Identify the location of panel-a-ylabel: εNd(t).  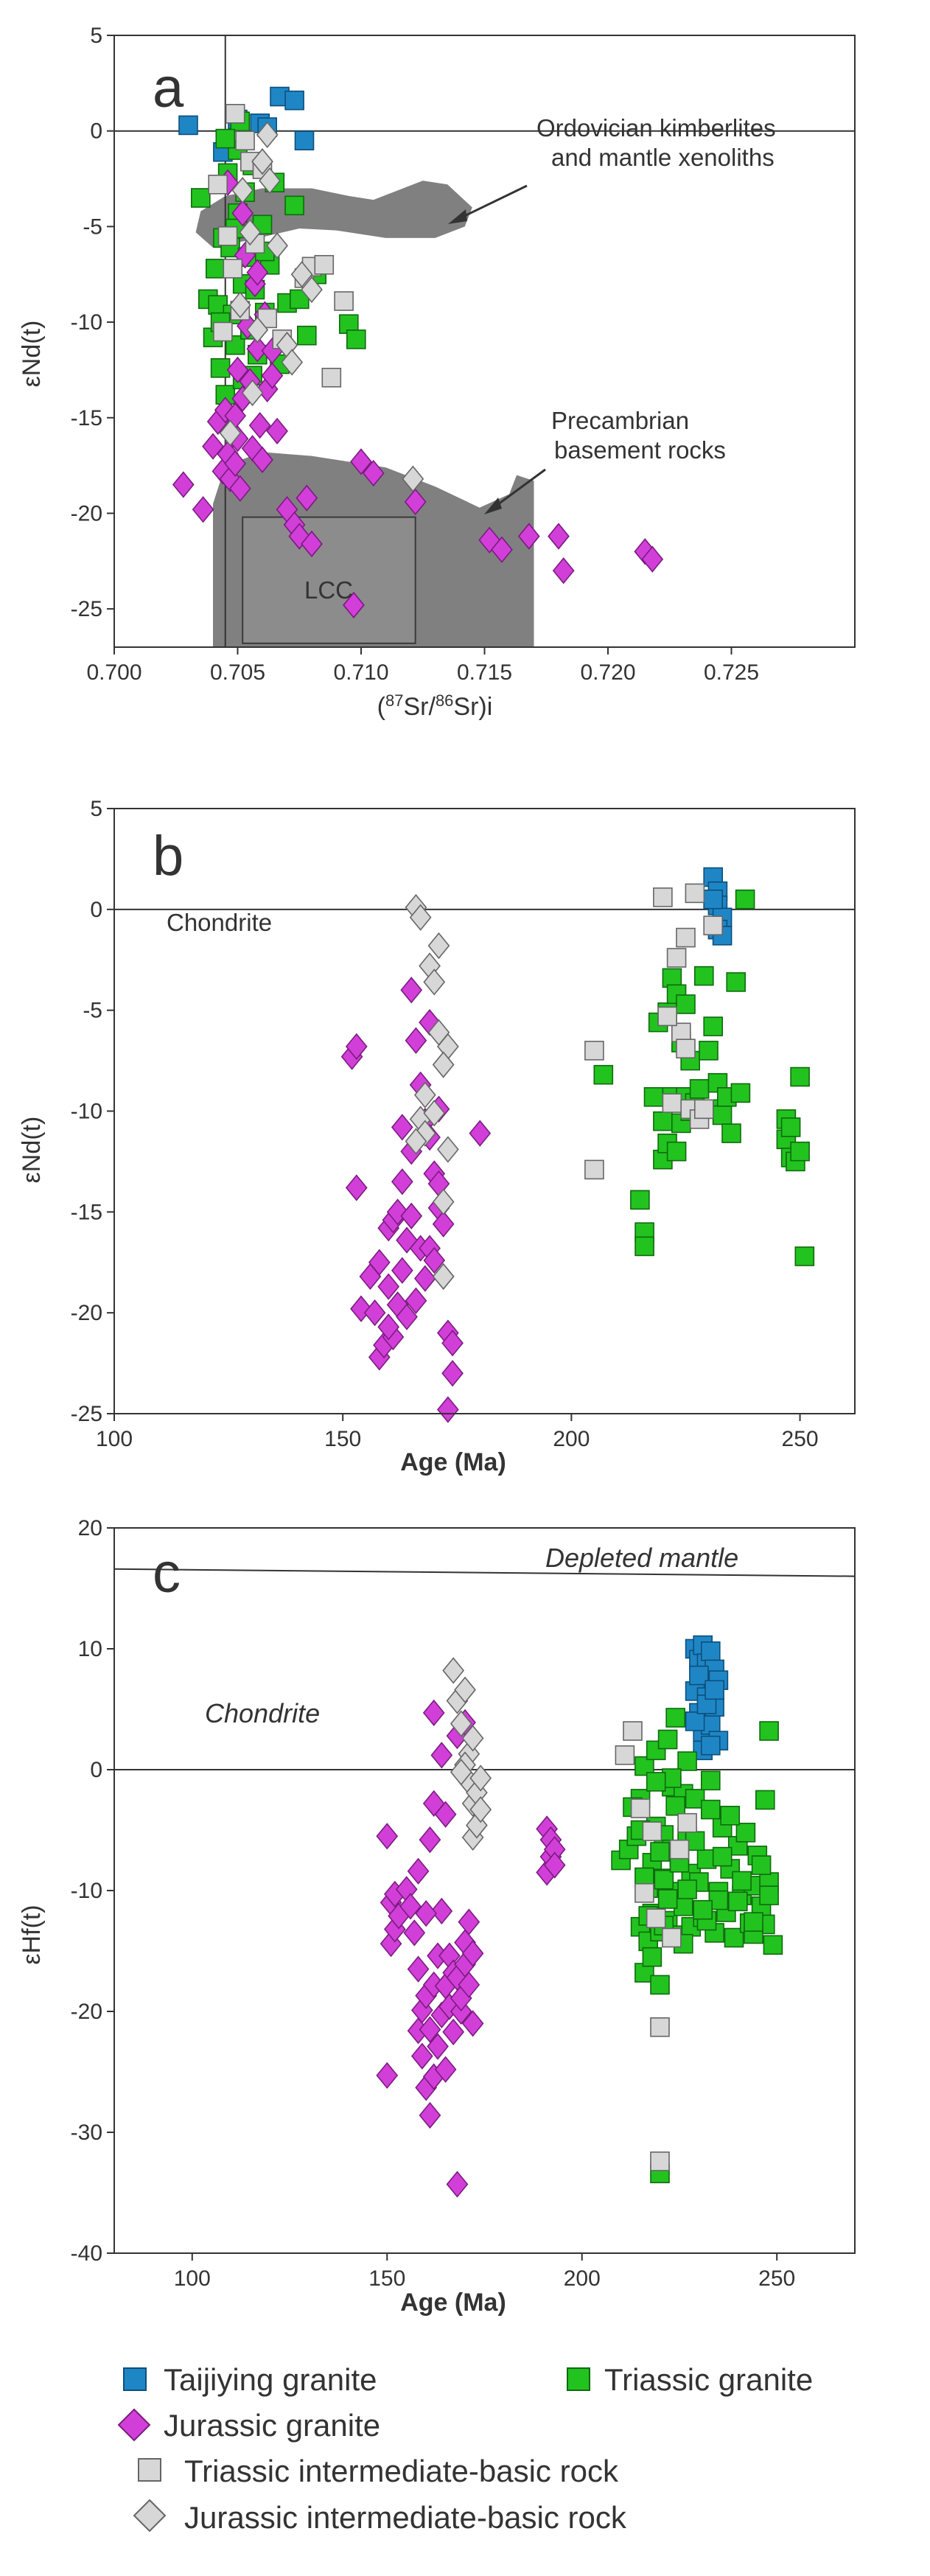
(32, 354).